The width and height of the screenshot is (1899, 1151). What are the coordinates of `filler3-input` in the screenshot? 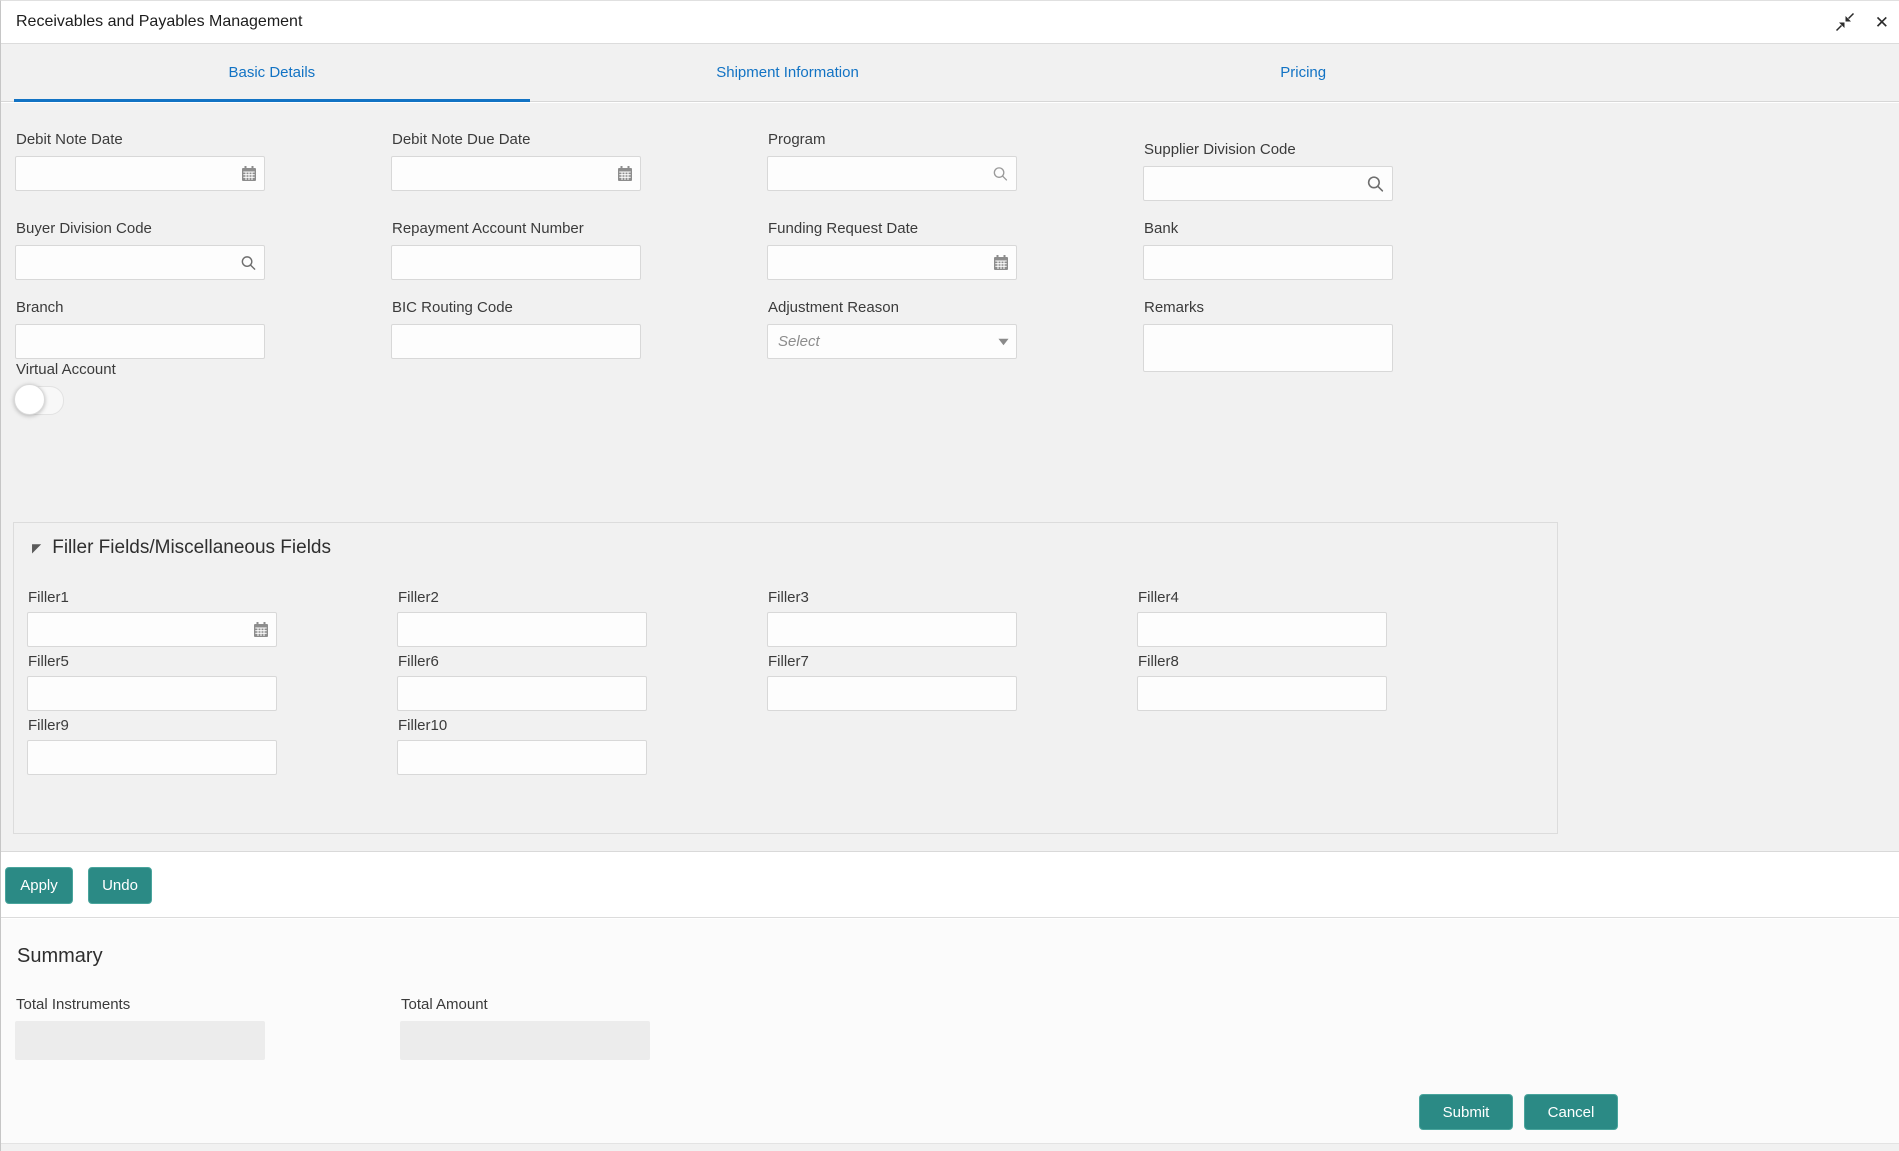 It's located at (892, 629).